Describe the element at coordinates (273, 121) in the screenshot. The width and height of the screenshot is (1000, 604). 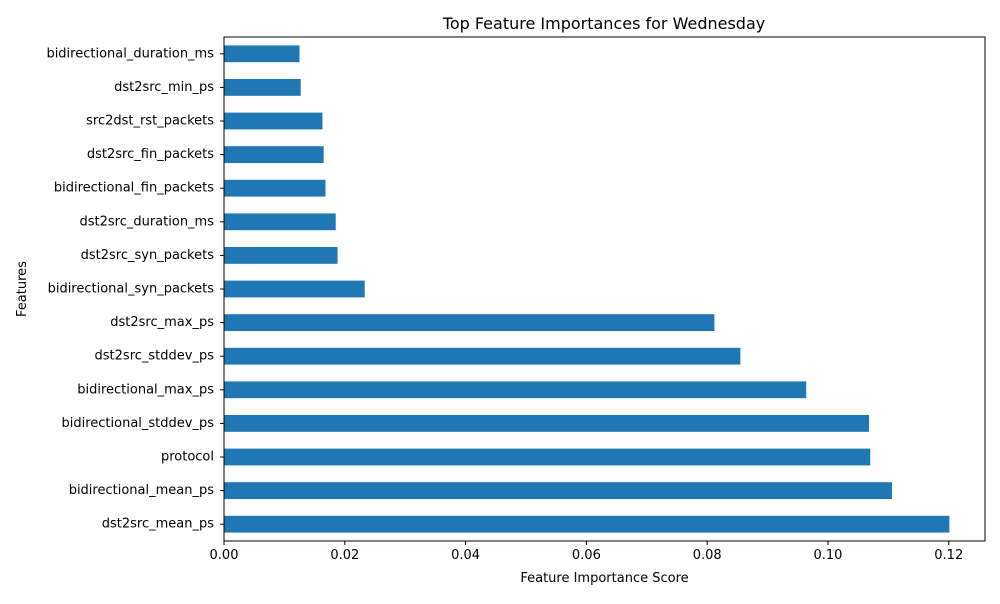
I see `bar-src2dst_rst_packets` at that location.